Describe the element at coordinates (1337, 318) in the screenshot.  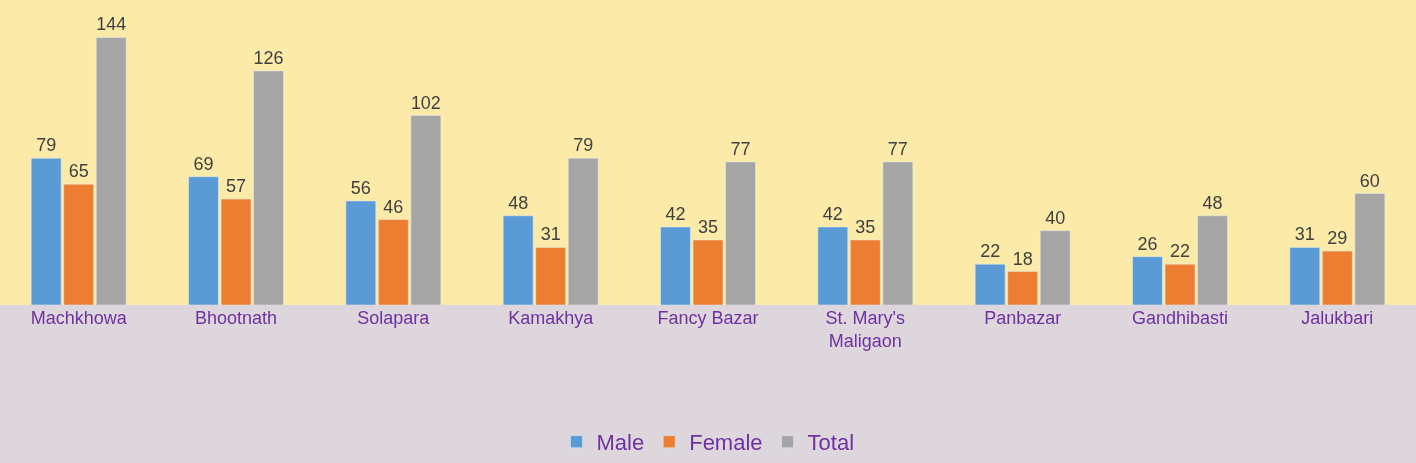
I see `x-tick-label: Jalukbari` at that location.